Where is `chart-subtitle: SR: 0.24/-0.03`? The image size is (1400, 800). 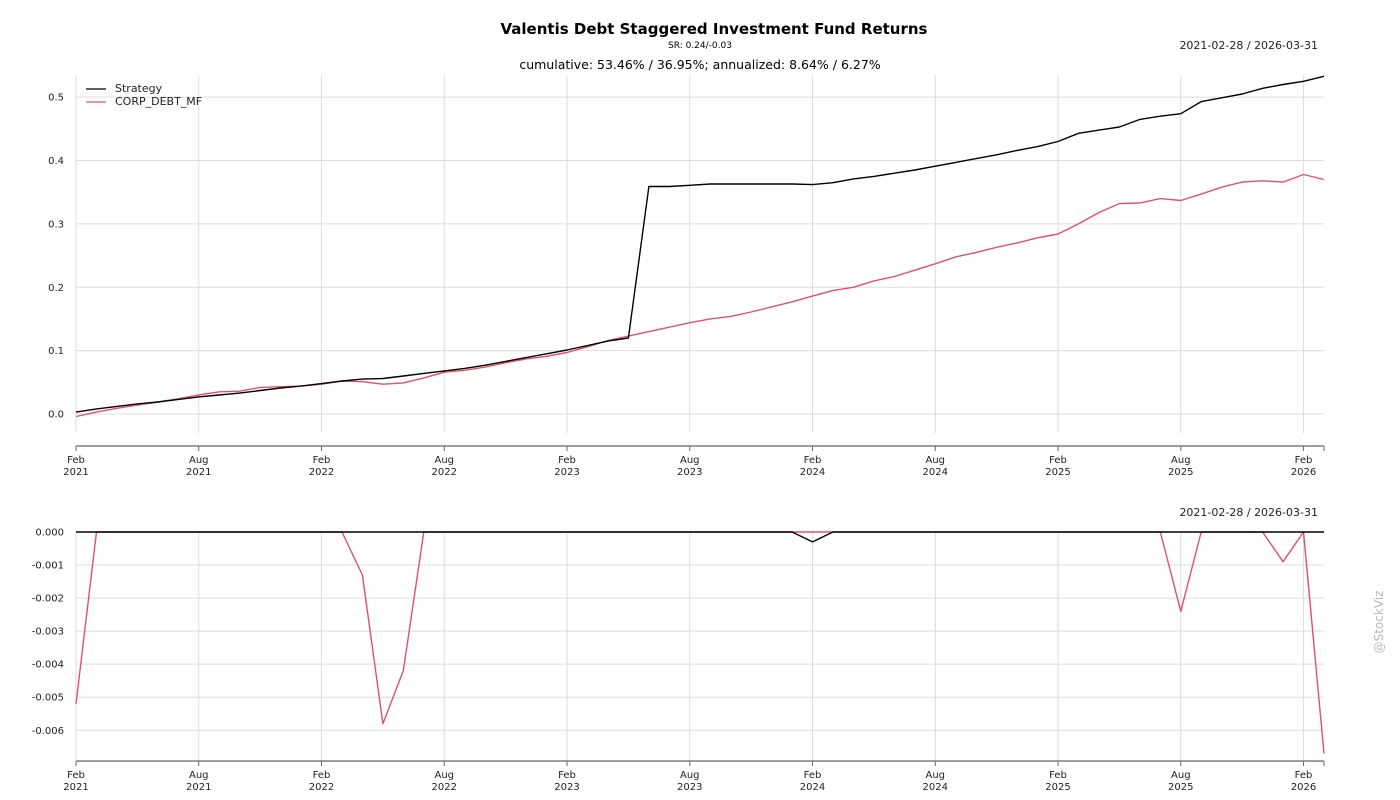
chart-subtitle: SR: 0.24/-0.03 is located at coordinates (700, 46).